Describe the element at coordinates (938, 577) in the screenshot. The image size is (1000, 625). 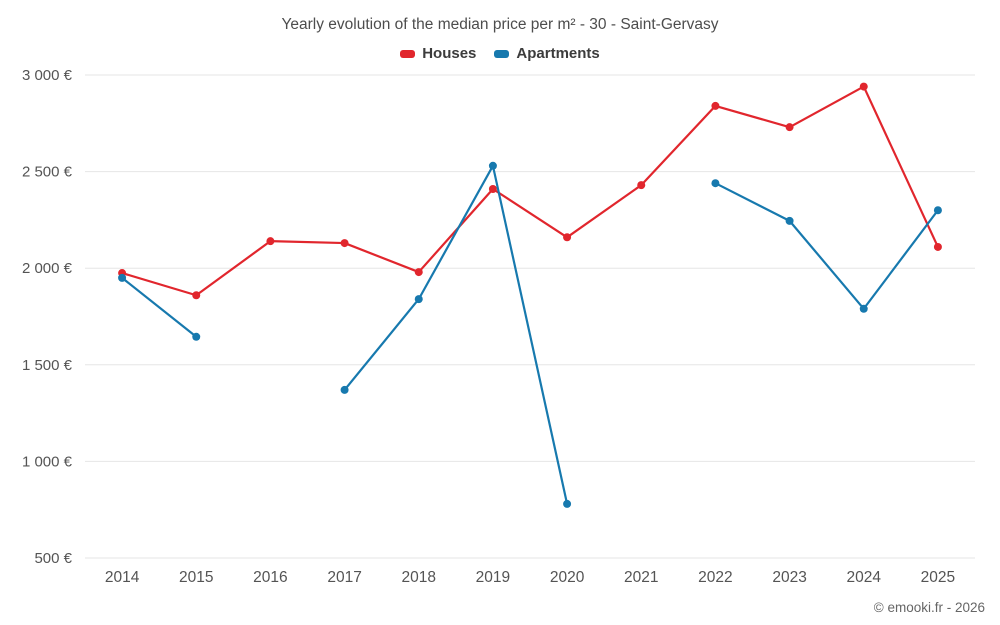
I see `x-axis-label: 2025` at that location.